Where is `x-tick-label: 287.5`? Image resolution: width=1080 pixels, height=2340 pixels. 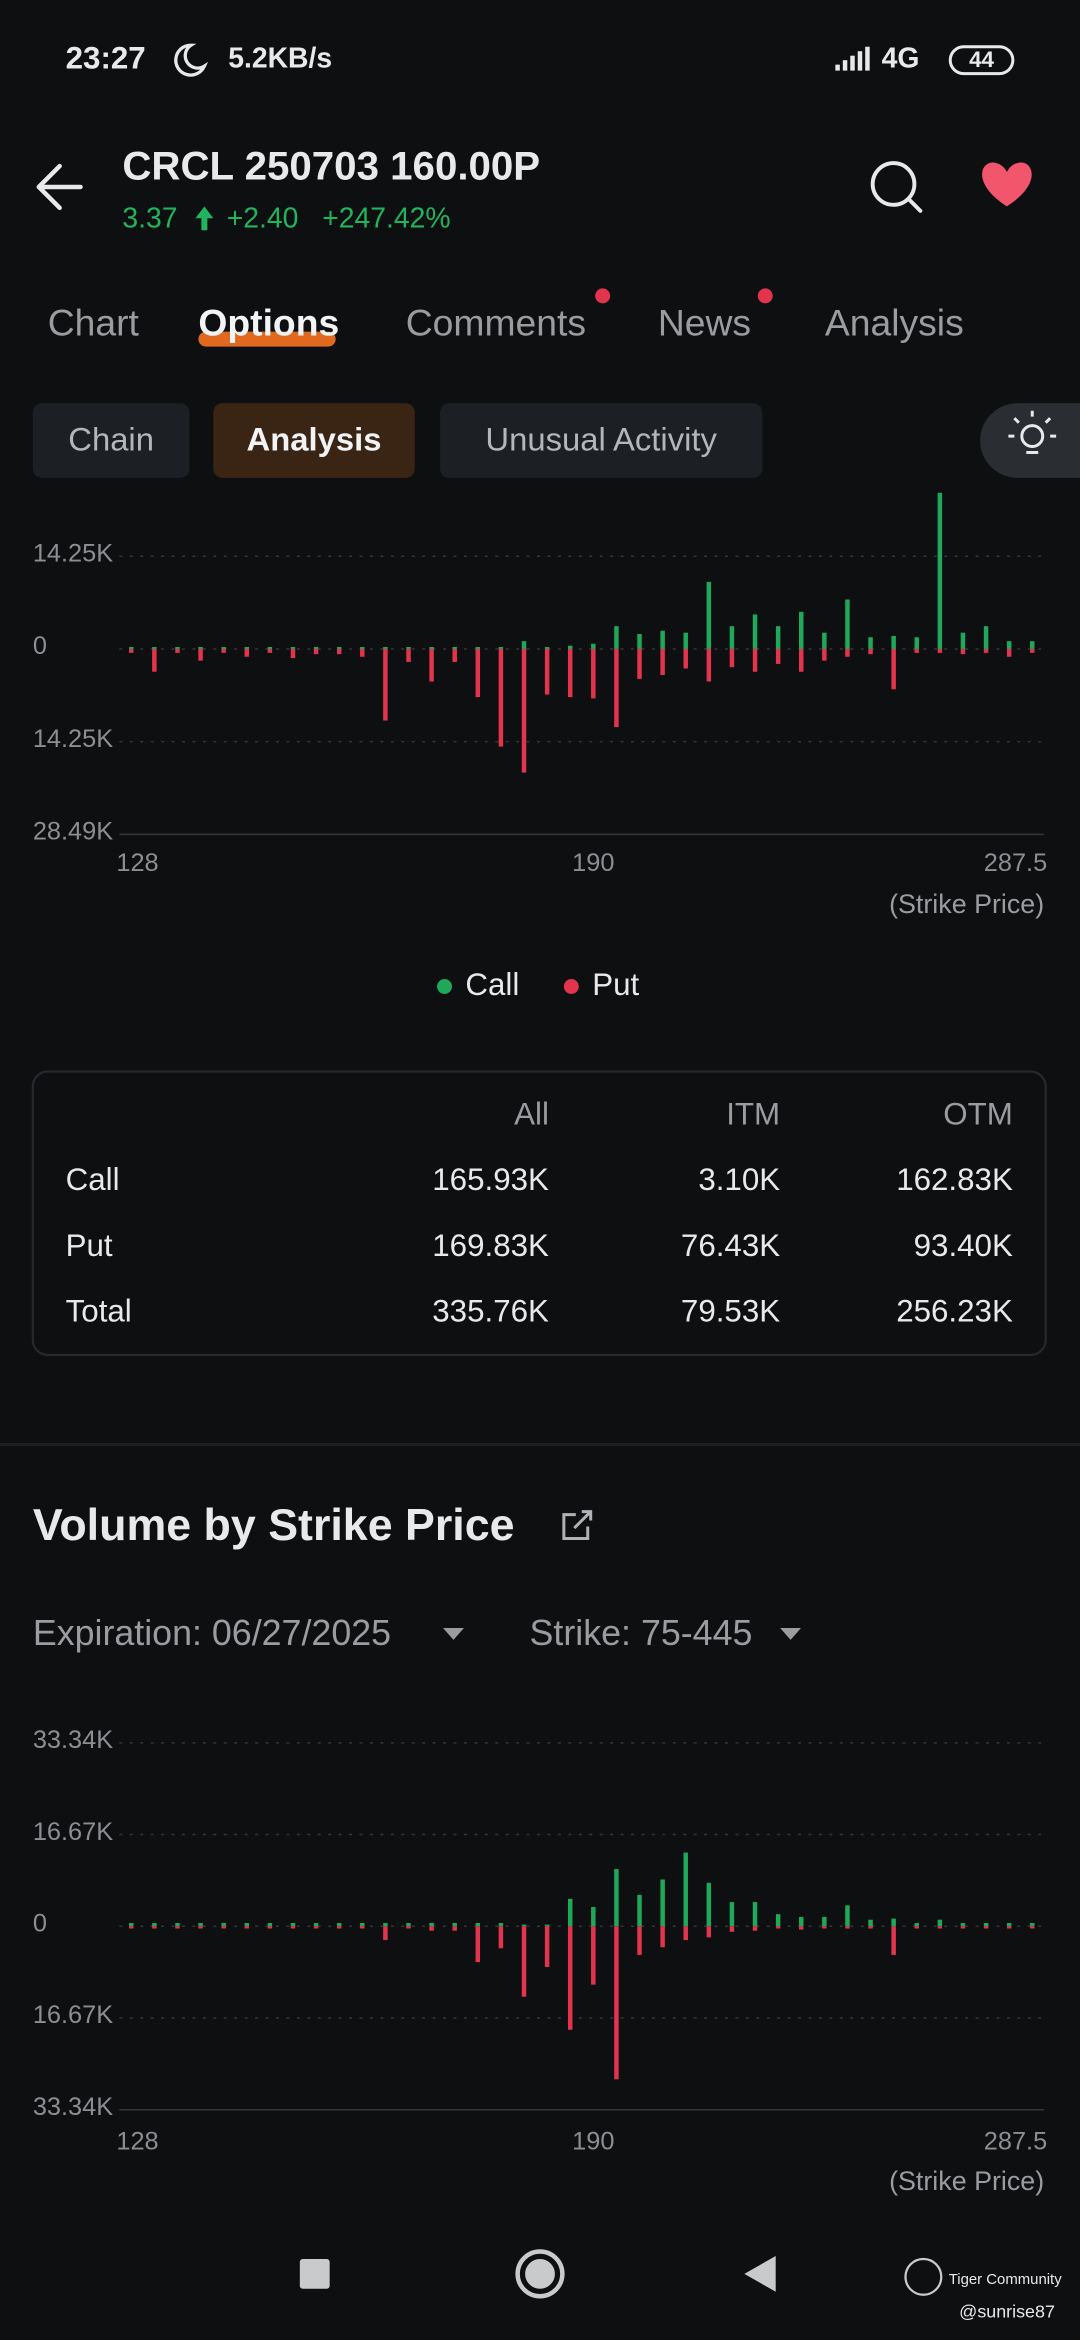
x-tick-label: 287.5 is located at coordinates (1015, 2141).